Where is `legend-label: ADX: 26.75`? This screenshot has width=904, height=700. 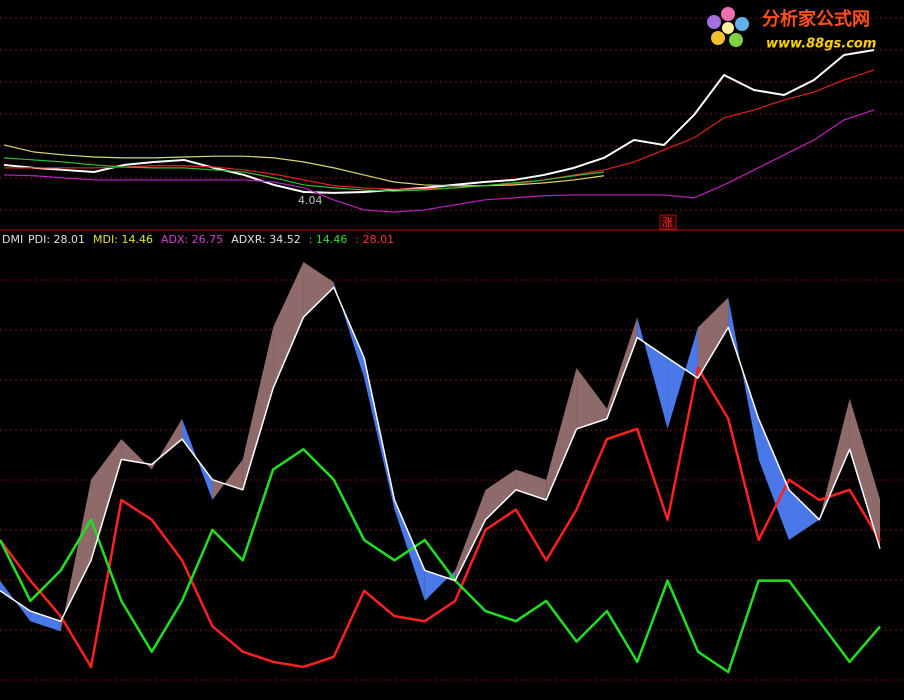
legend-label: ADX: 26.75 is located at coordinates (192, 239).